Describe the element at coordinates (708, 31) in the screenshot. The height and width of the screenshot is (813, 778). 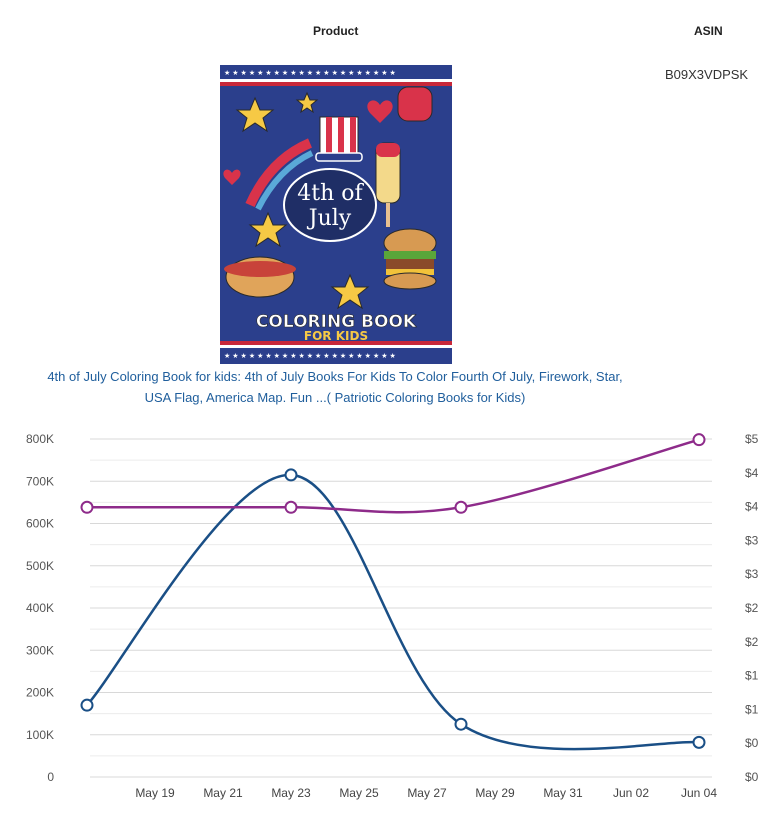
I see `asin-column-header: ASIN` at that location.